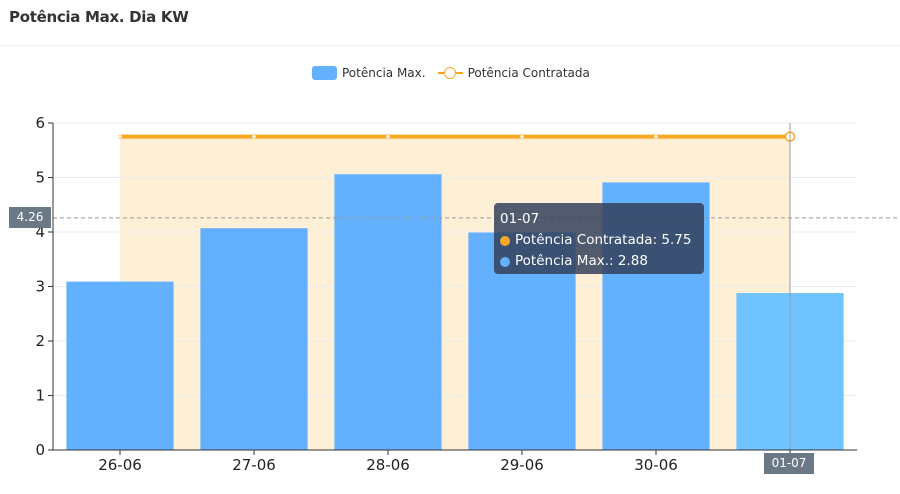  I want to click on tooltip-dot-contratada-icon, so click(505, 240).